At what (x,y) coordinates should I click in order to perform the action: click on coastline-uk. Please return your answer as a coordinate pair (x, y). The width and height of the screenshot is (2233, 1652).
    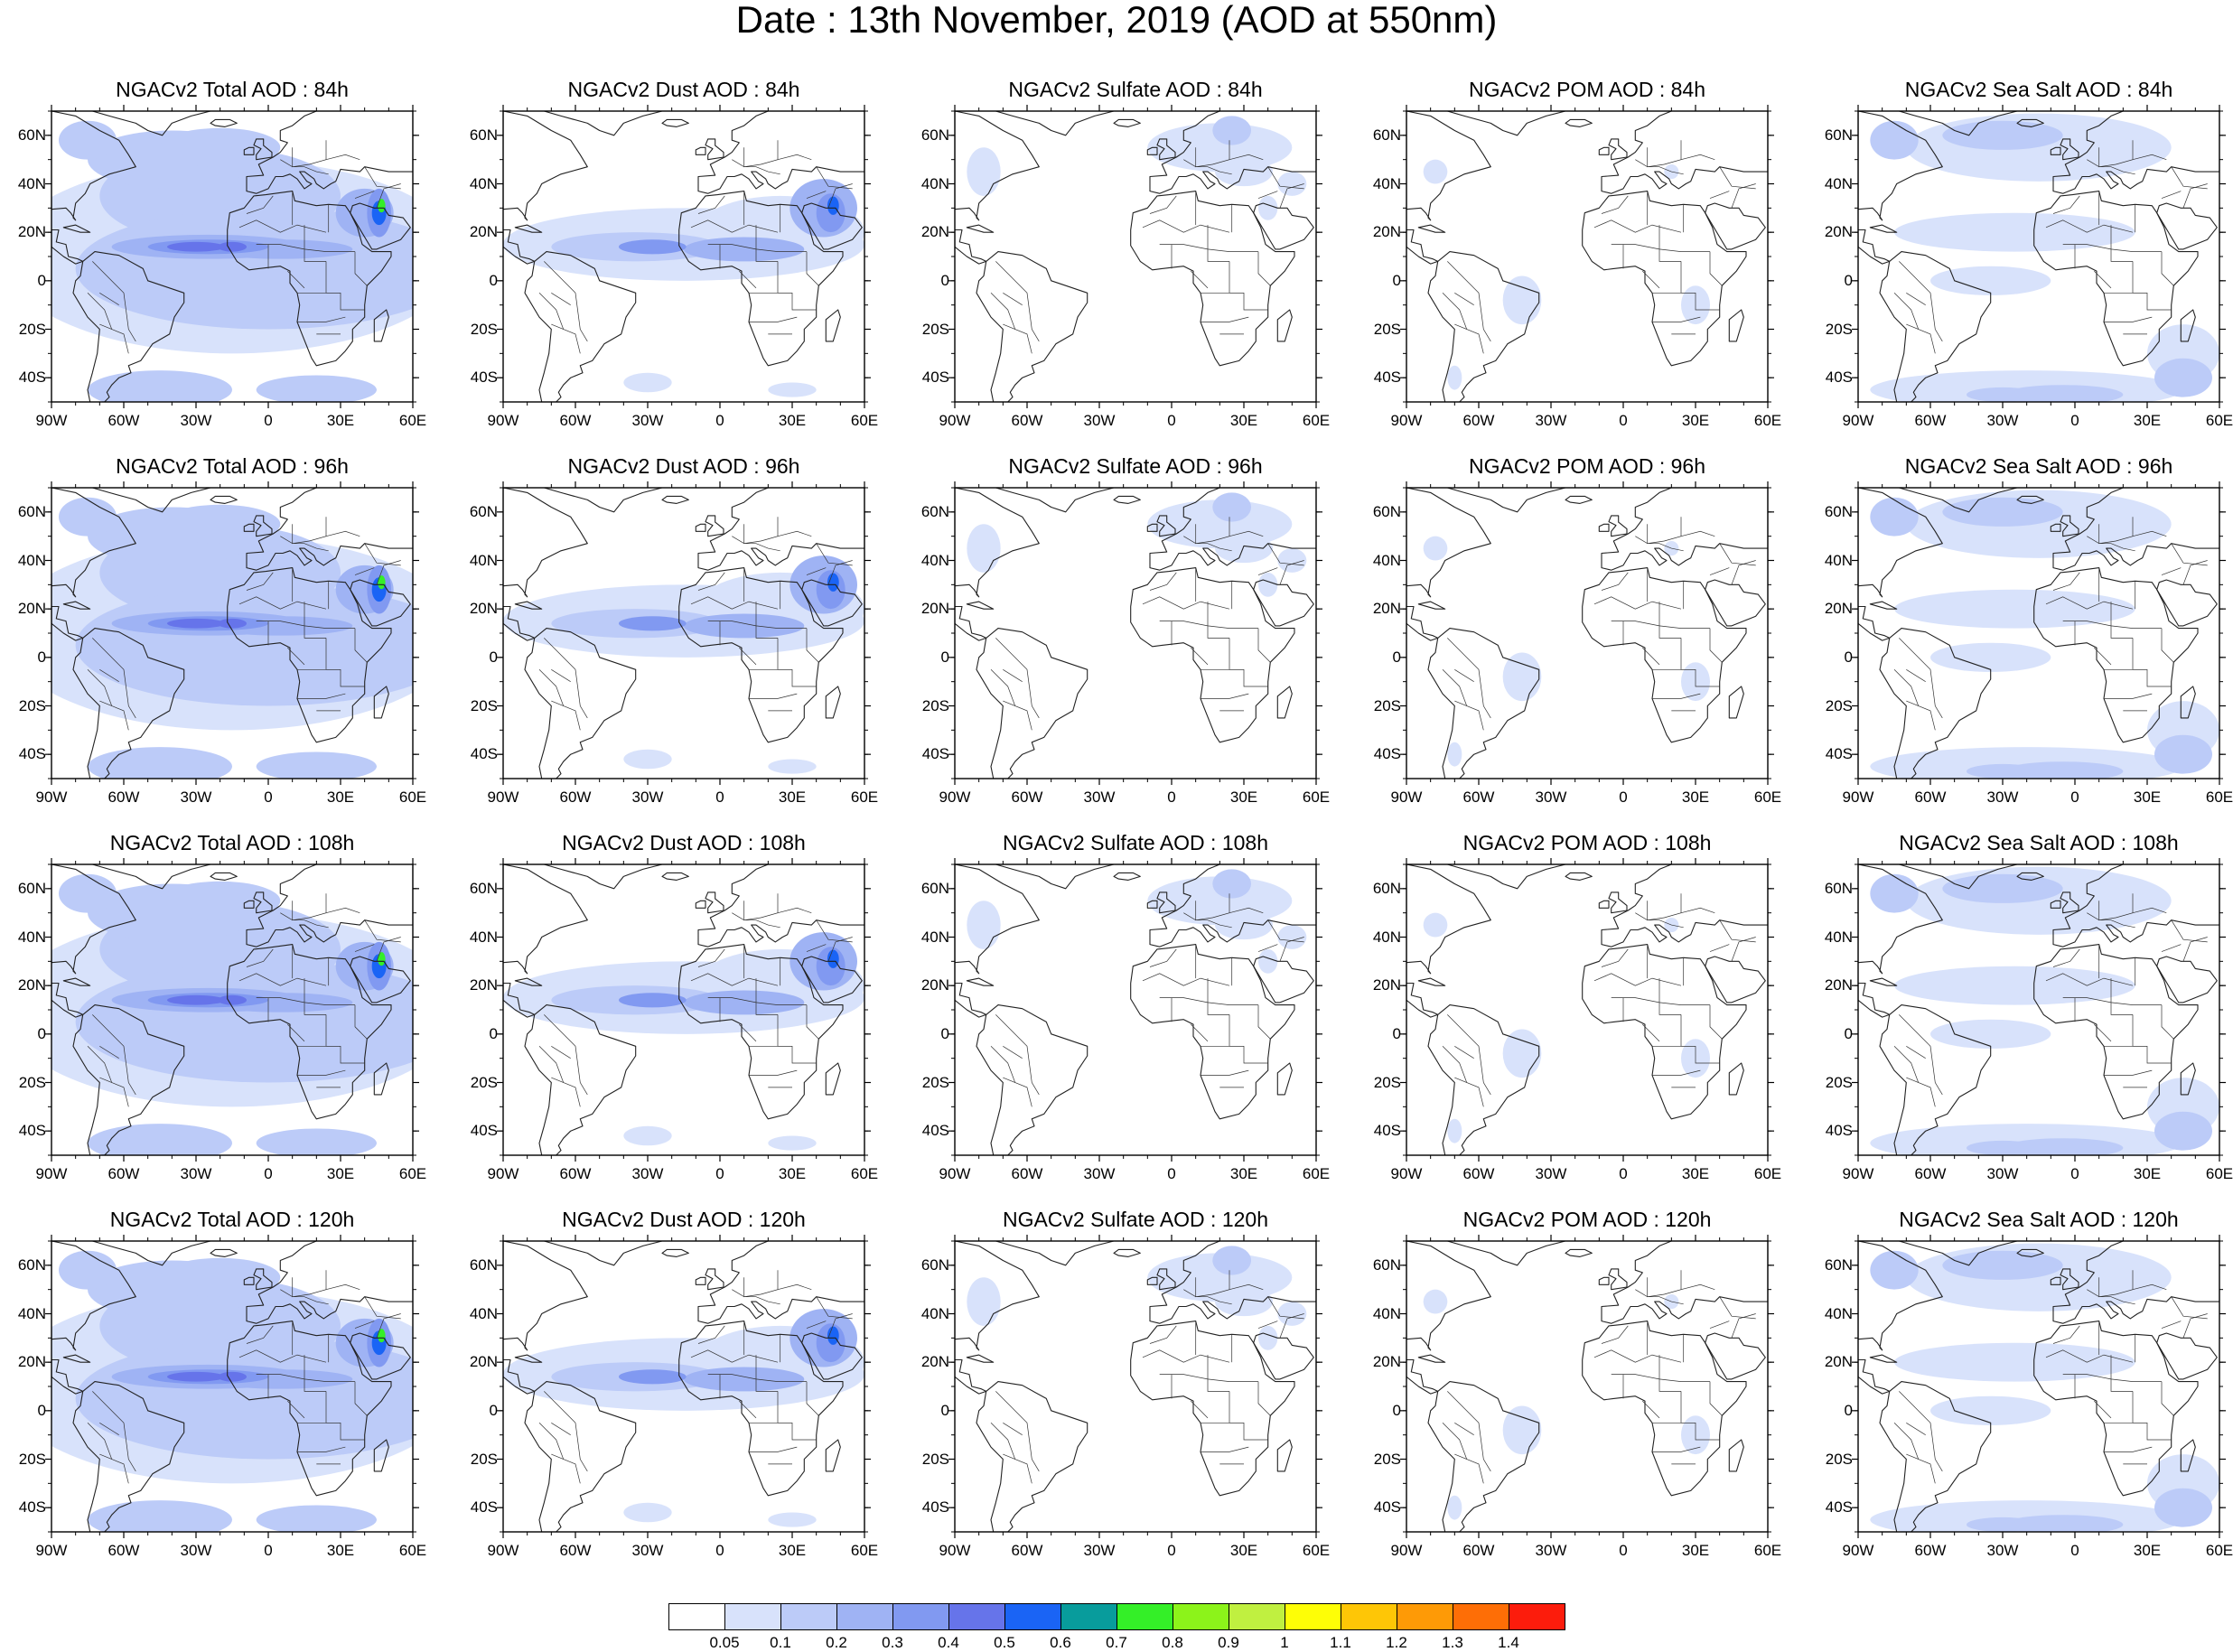
    Looking at the image, I should click on (1166, 149).